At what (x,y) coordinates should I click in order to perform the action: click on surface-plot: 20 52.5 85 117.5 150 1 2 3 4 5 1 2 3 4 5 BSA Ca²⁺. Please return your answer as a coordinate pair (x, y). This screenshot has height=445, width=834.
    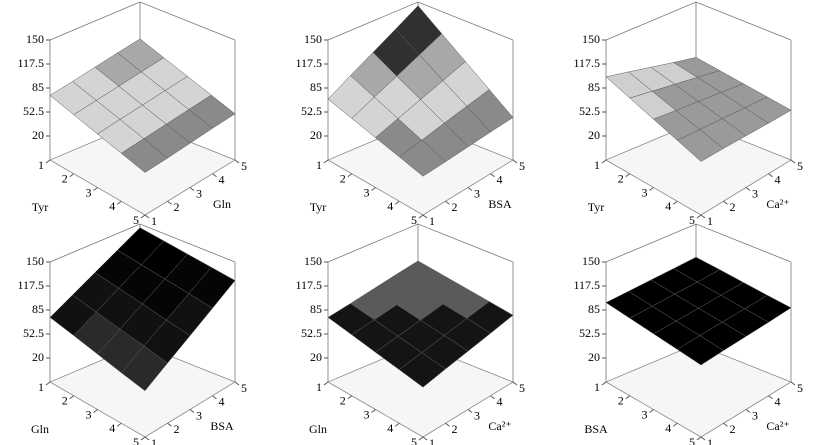
    Looking at the image, I should click on (688, 334).